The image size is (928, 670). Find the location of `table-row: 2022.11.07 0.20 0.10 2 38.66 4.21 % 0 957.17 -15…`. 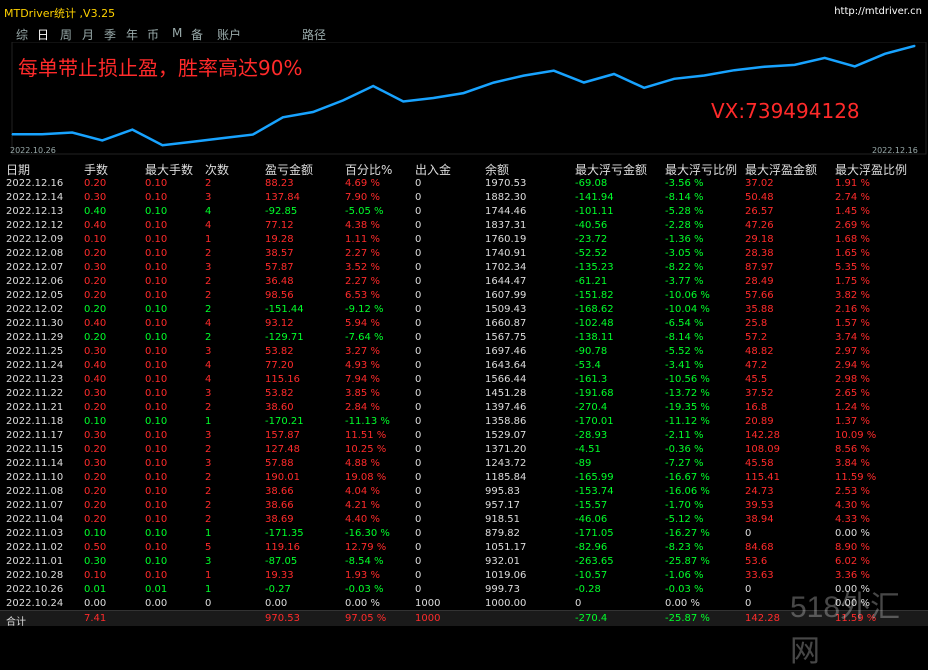

table-row: 2022.11.07 0.20 0.10 2 38.66 4.21 % 0 957.17 -15… is located at coordinates (464, 505).